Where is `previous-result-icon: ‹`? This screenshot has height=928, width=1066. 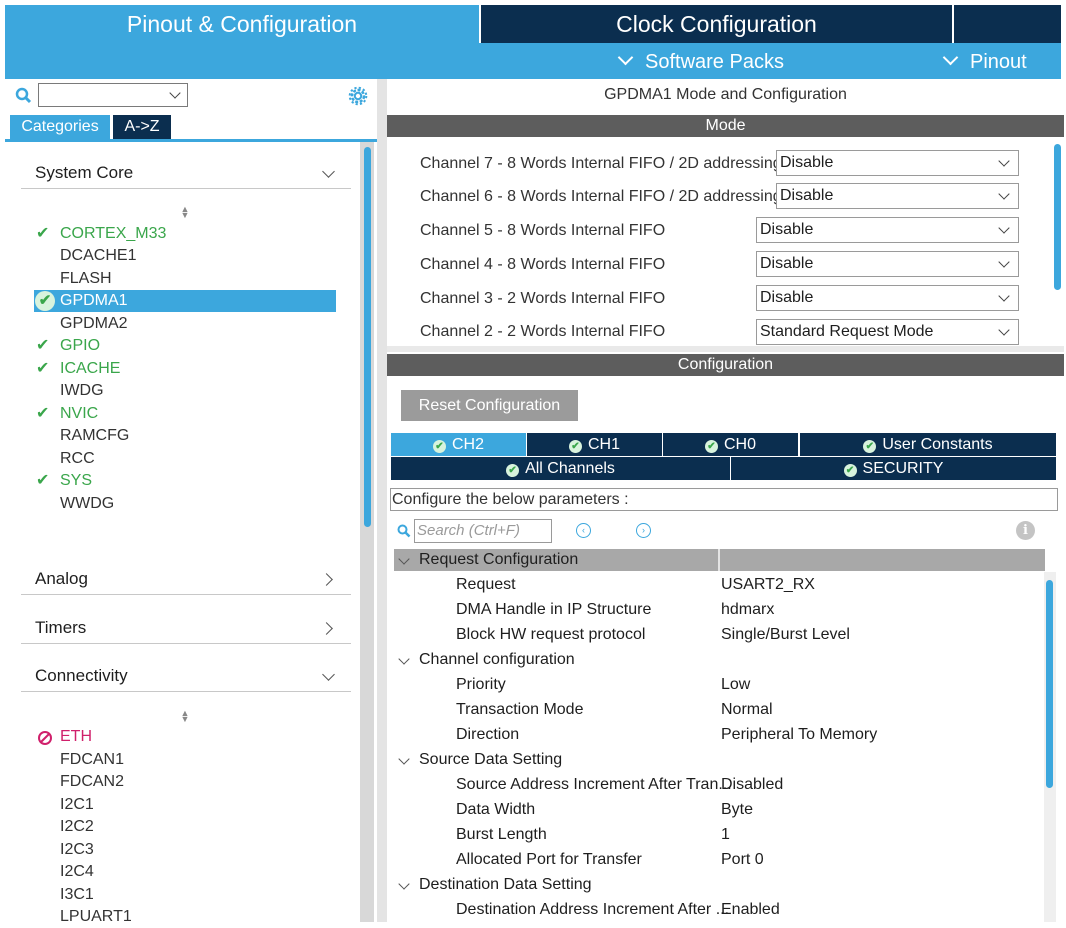 previous-result-icon: ‹ is located at coordinates (583, 530).